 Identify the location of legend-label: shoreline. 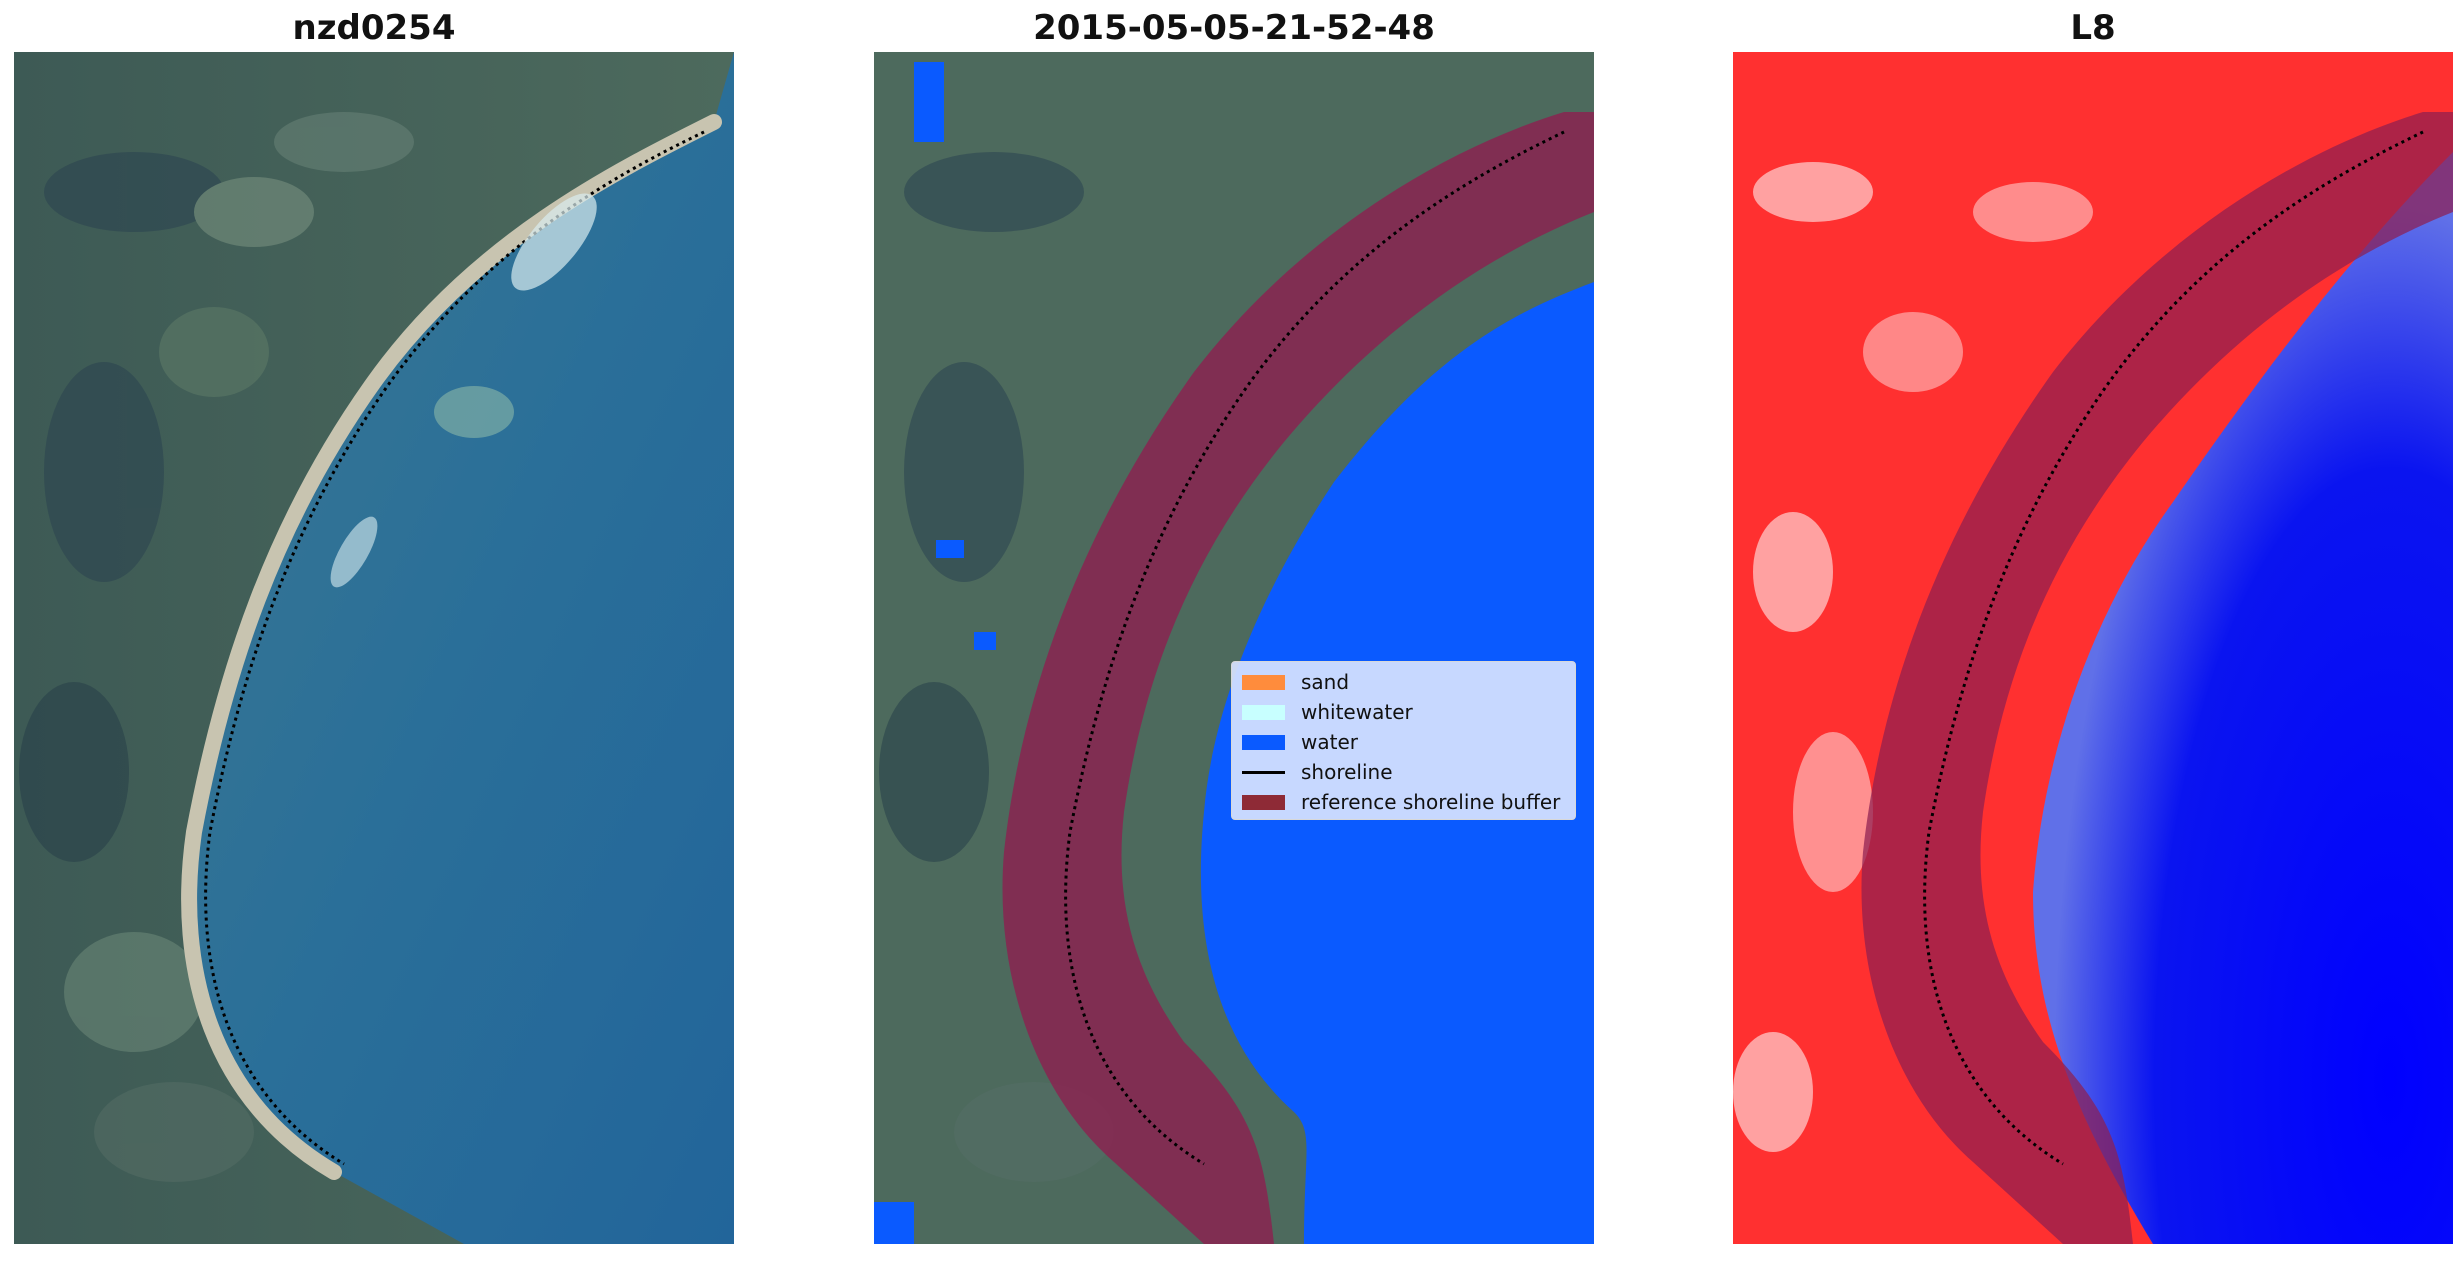
(1347, 772).